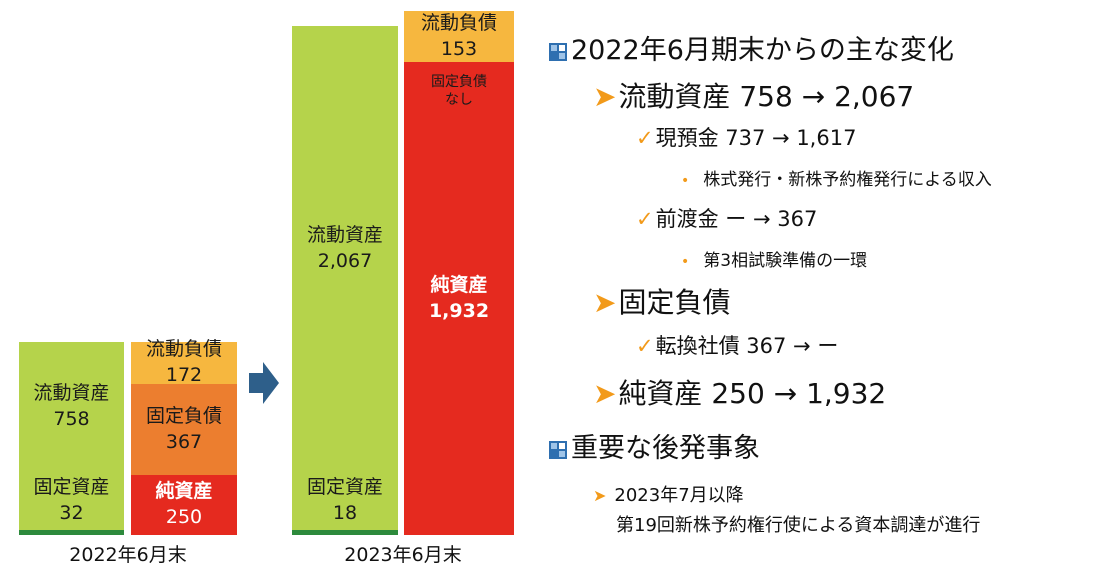  What do you see at coordinates (665, 448) in the screenshot?
I see `section2-title: 重要な後発事象` at bounding box center [665, 448].